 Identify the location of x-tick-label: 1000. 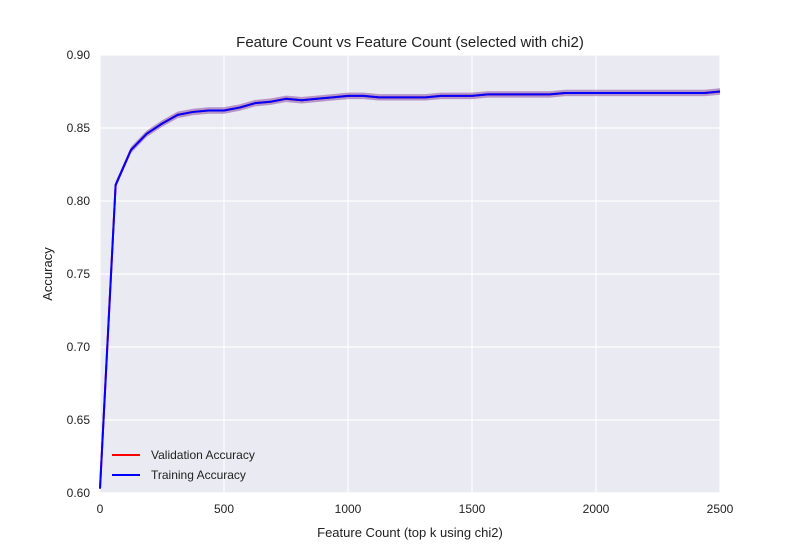
(348, 509).